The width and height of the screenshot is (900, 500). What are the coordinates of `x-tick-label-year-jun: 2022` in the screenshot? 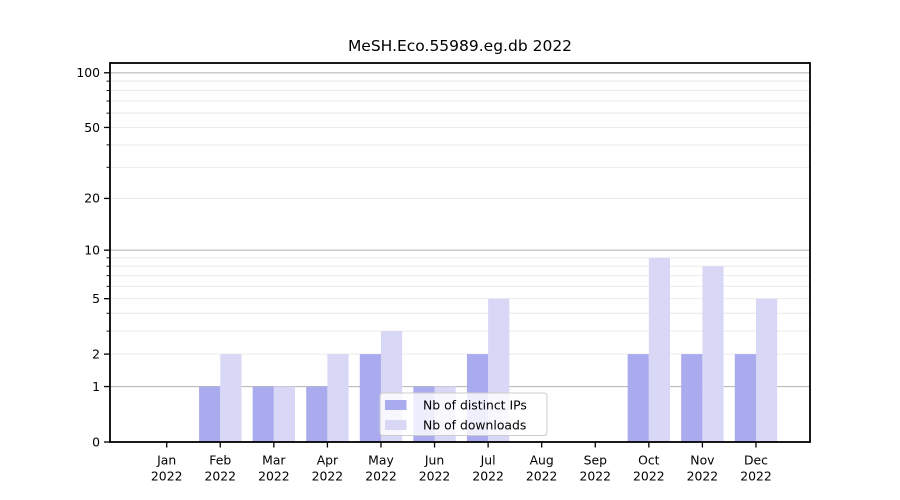 It's located at (435, 476).